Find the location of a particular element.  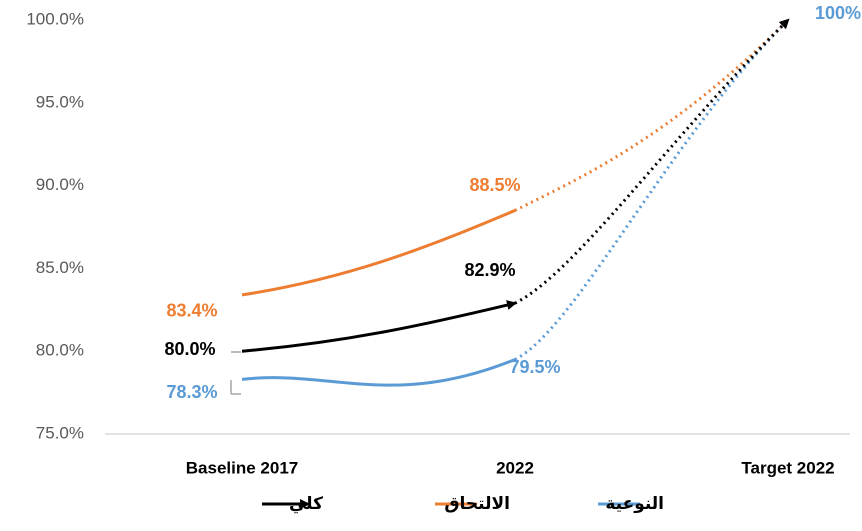

data-label: 88.5% is located at coordinates (494, 185).